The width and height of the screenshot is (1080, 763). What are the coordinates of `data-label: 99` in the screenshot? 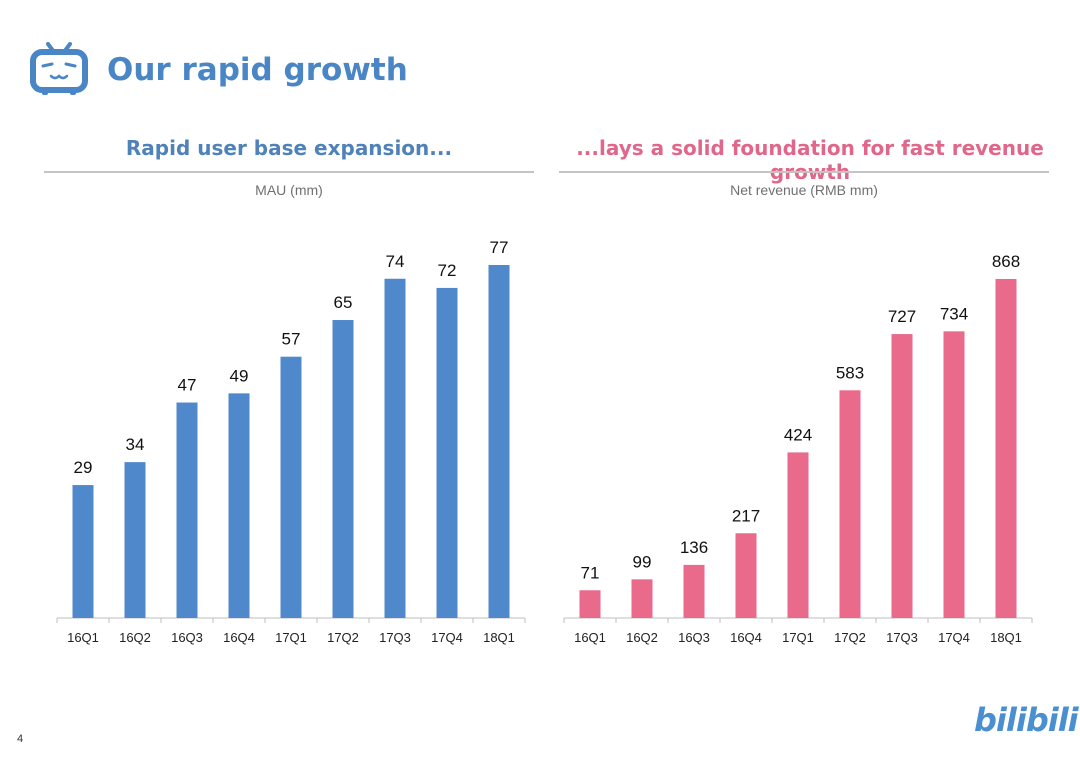 It's located at (642, 561).